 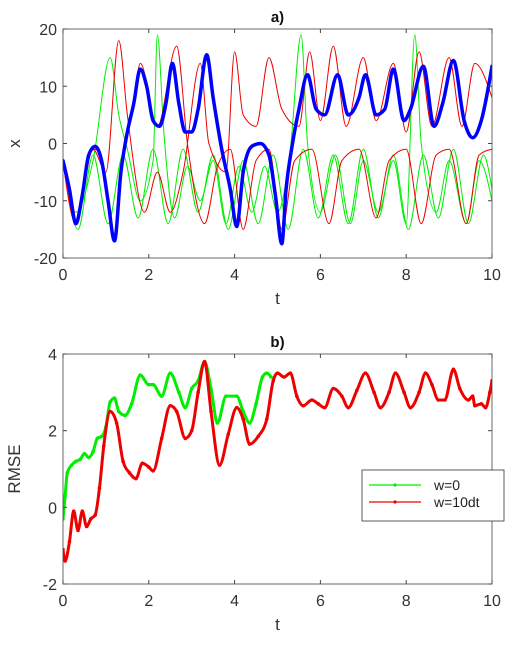 What do you see at coordinates (50, 585) in the screenshot?
I see `y-tick-label: -2` at bounding box center [50, 585].